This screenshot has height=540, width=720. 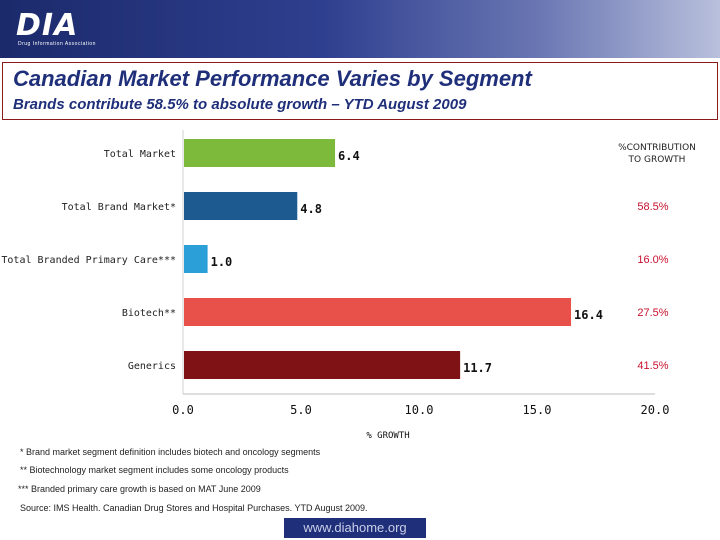 I want to click on x-tick-label-5: 20.0, so click(x=655, y=410).